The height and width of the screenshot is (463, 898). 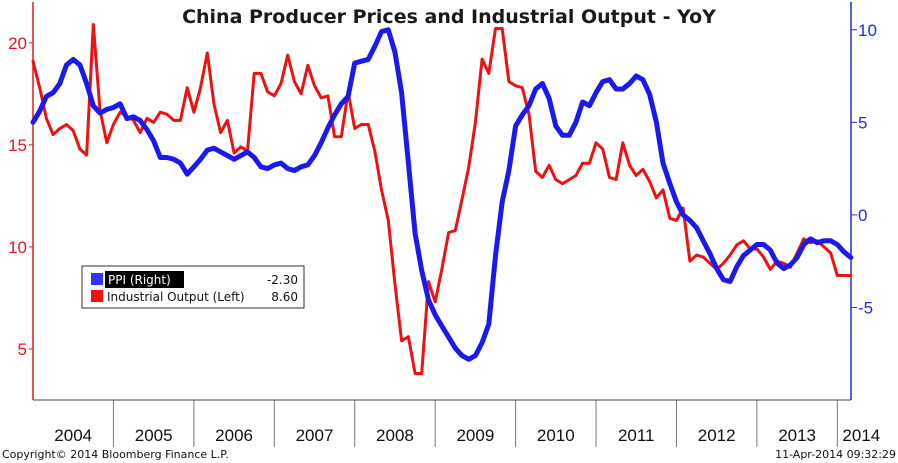 I want to click on x-tick-label: 2004, so click(x=73, y=435).